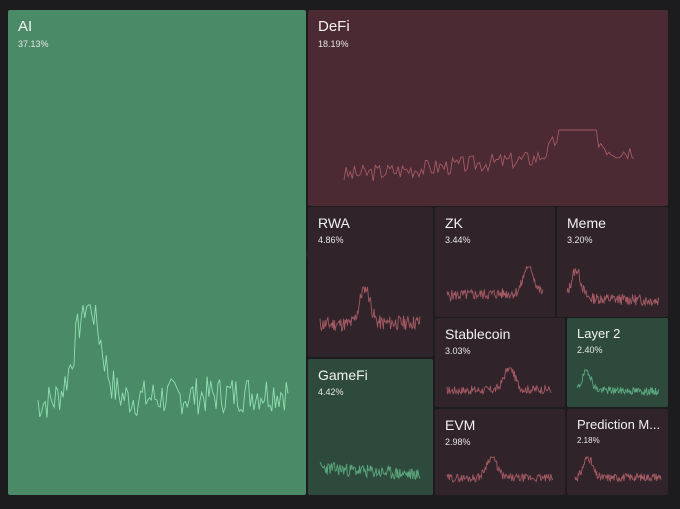 The height and width of the screenshot is (509, 680). I want to click on tile-share: 4.86%, so click(331, 240).